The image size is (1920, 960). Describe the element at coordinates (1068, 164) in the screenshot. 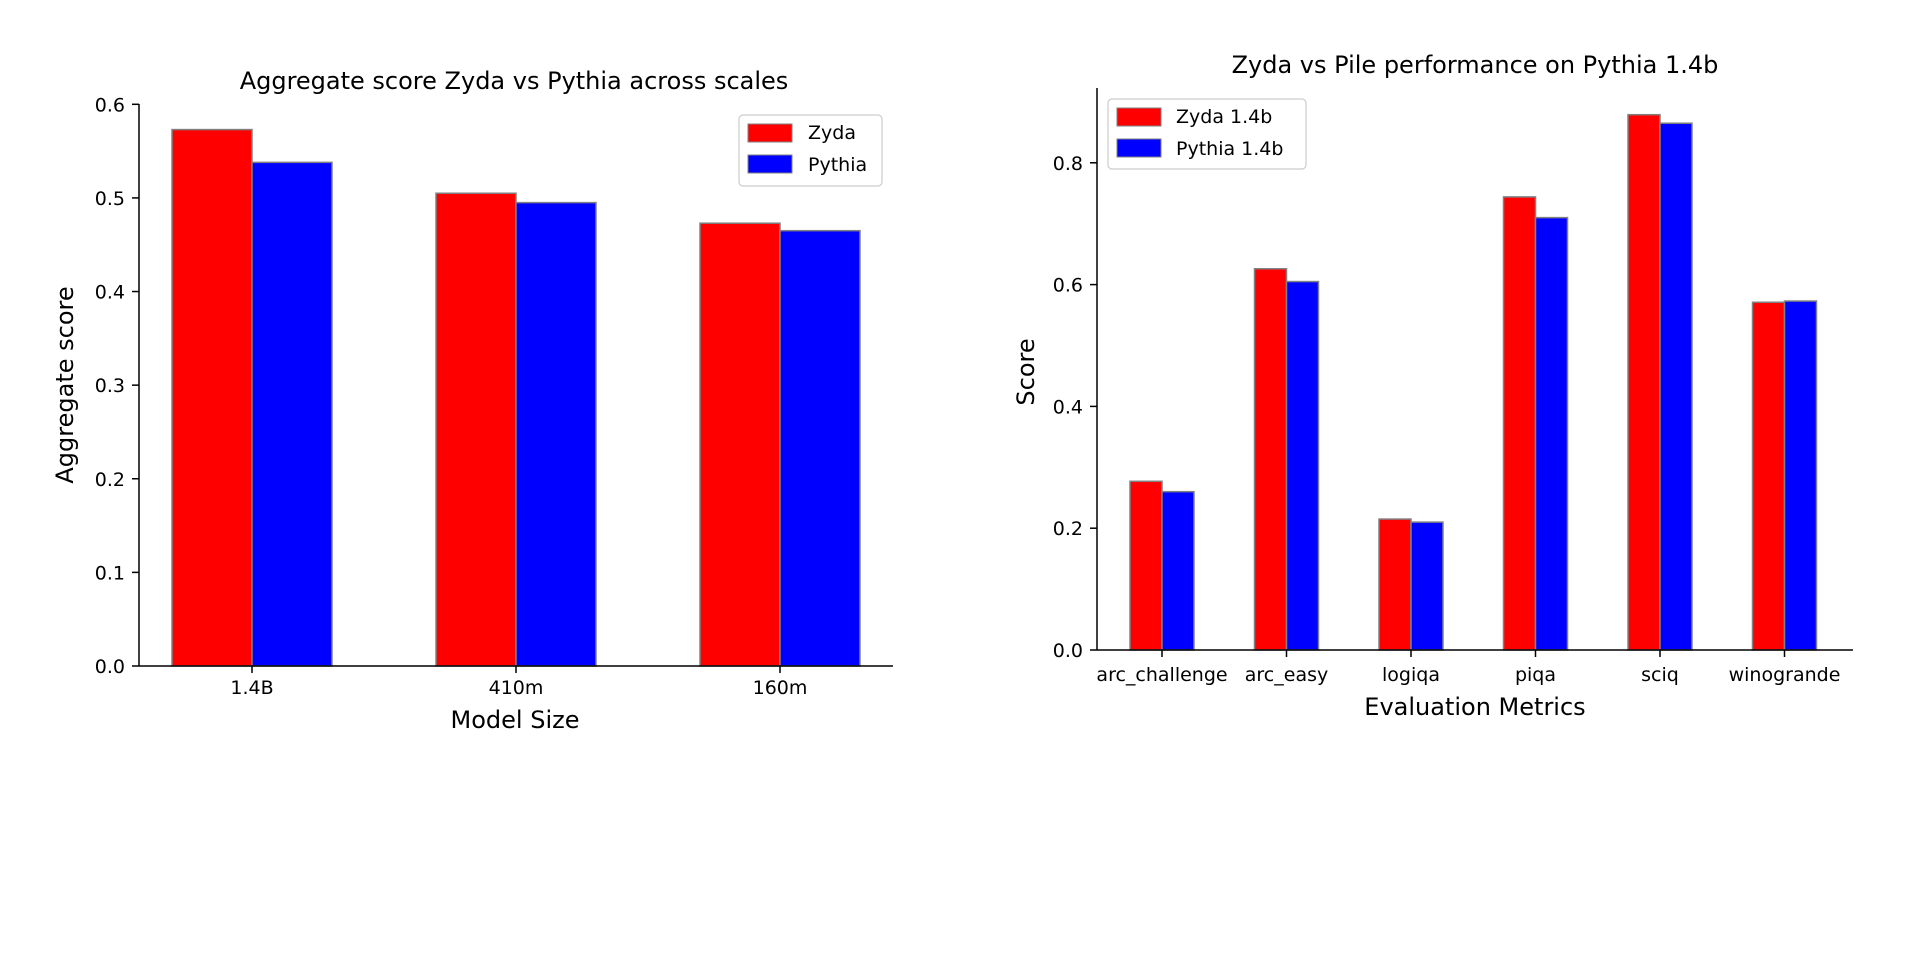

I see `y-tick-label: 0.8` at that location.